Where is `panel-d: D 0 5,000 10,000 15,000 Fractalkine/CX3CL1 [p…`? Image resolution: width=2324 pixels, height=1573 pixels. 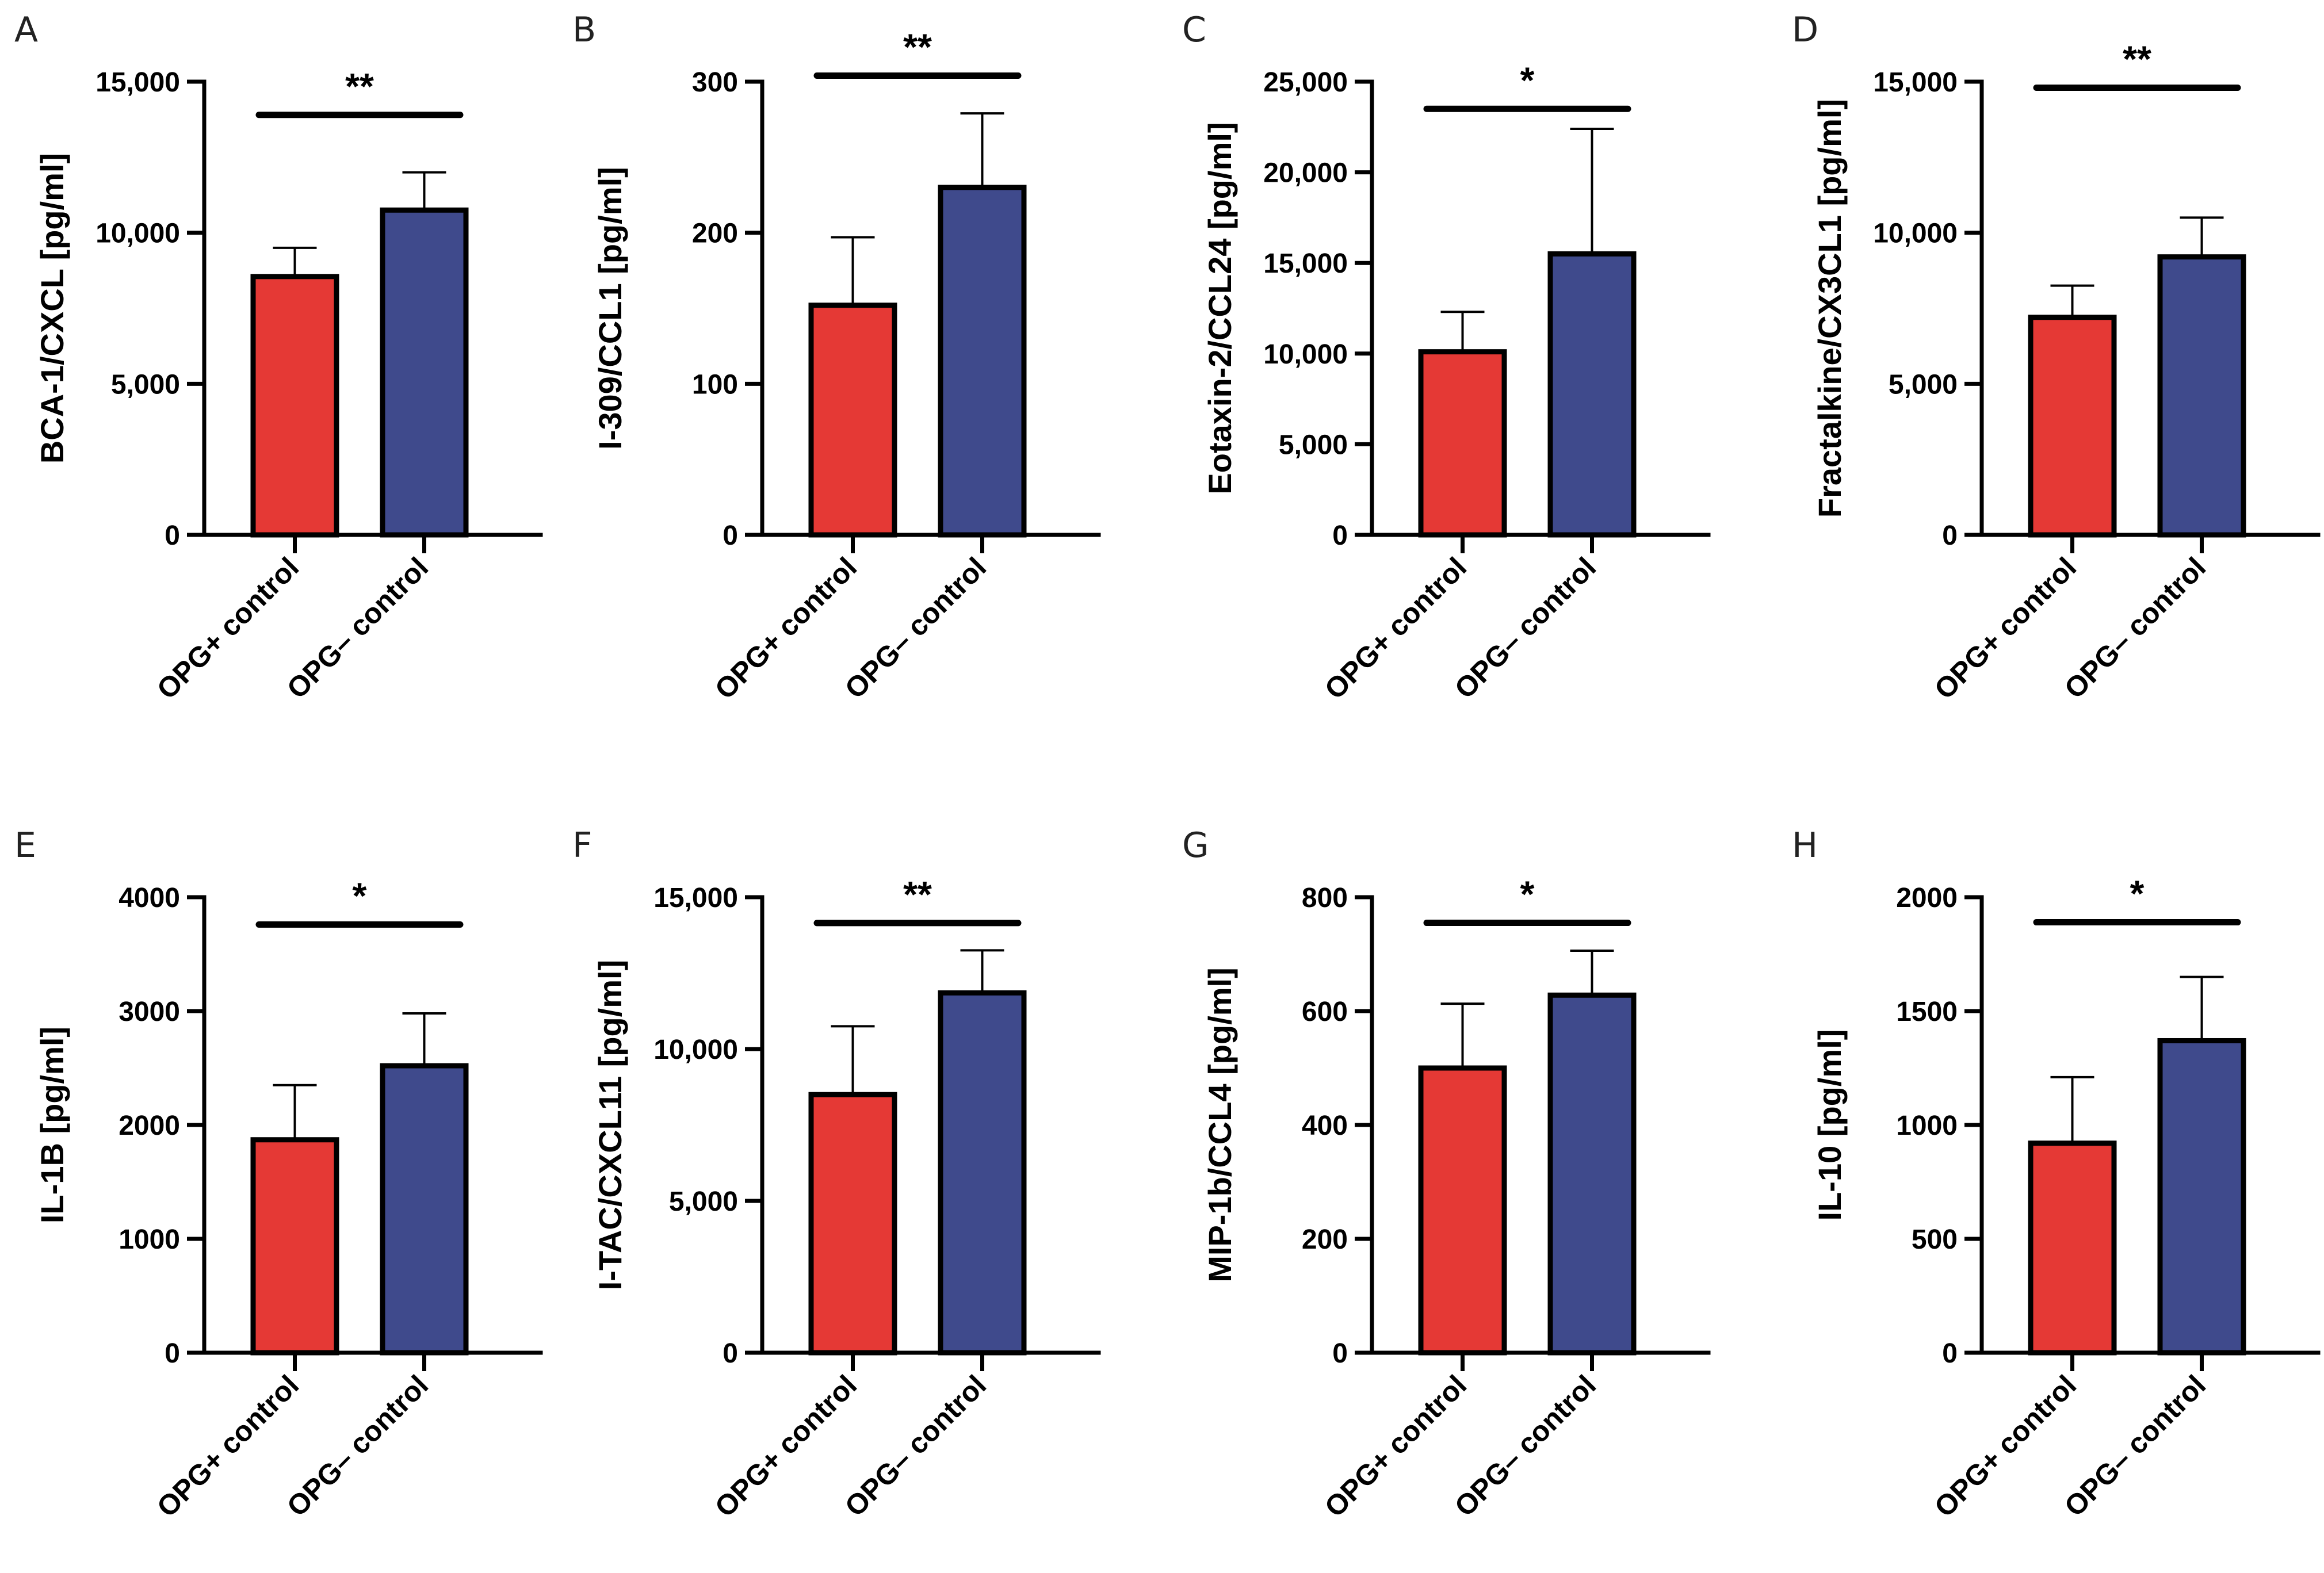 panel-d: D 0 5,000 10,000 15,000 Fractalkine/CX3CL1 [p… is located at coordinates (2056, 358).